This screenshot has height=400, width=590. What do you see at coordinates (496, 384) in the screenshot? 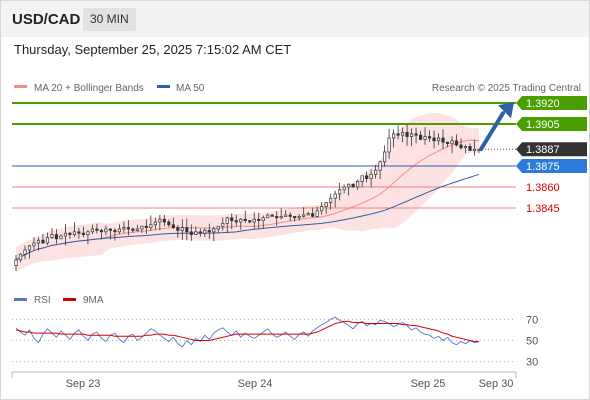
I see `x-tick-label: Sep 30` at bounding box center [496, 384].